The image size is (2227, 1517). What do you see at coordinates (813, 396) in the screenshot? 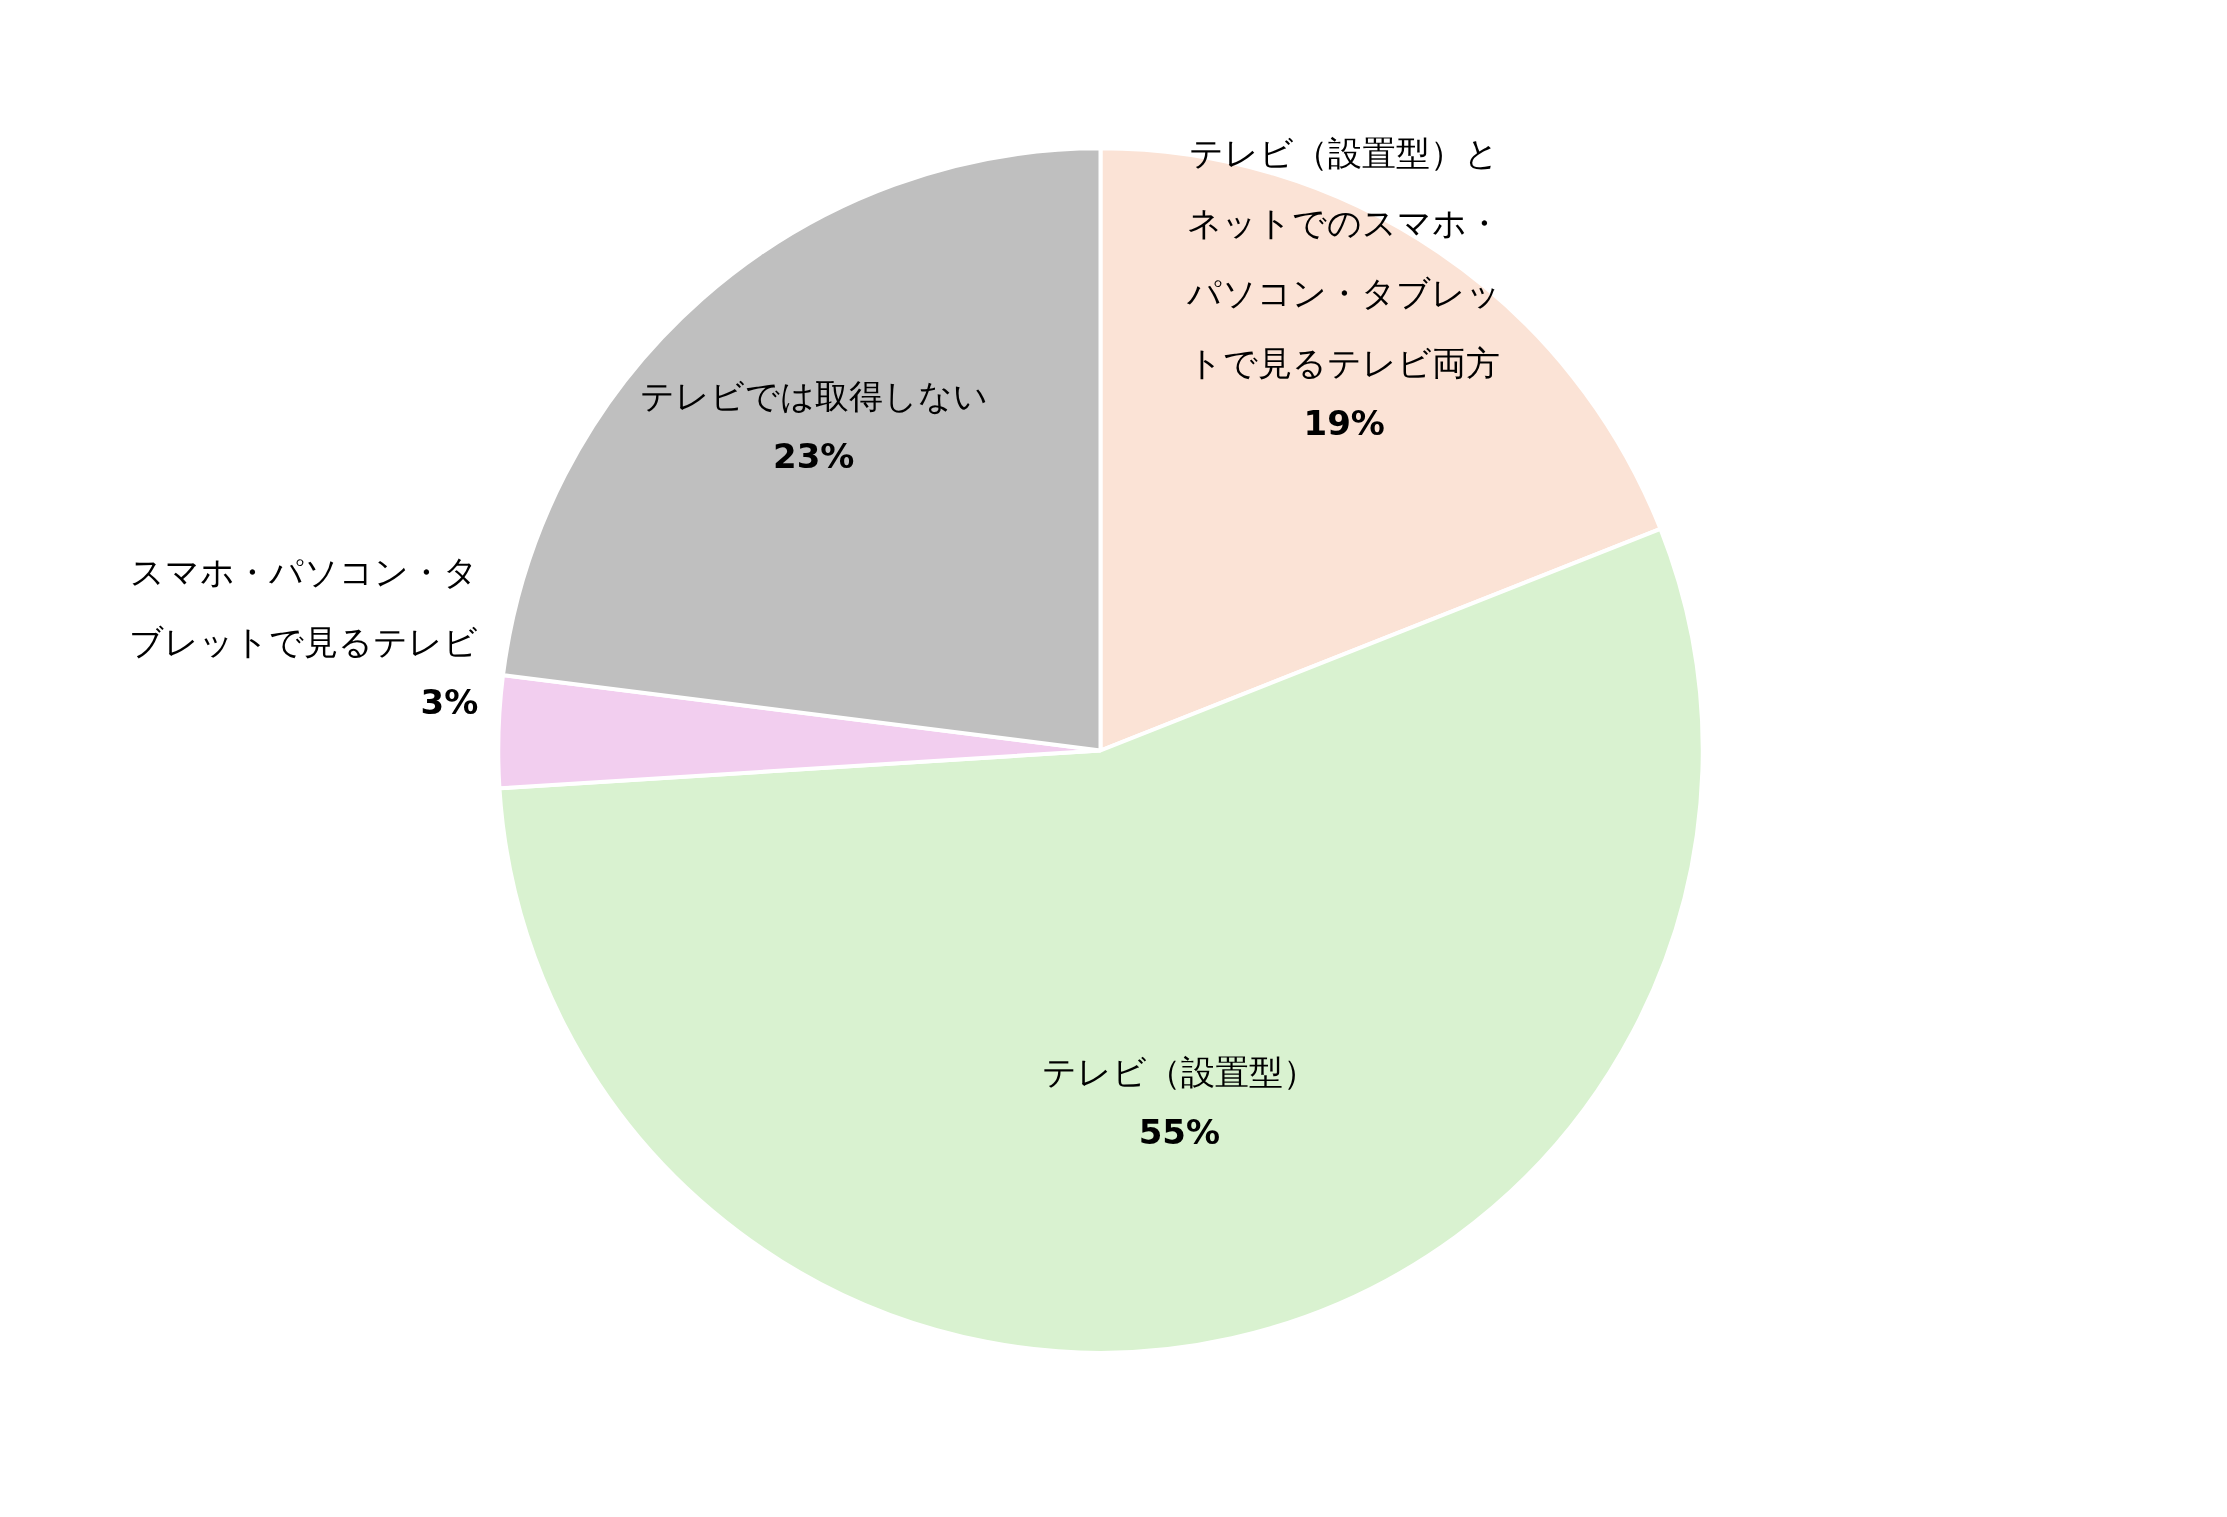
I see `slice-label: テレビでは取得しない` at bounding box center [813, 396].